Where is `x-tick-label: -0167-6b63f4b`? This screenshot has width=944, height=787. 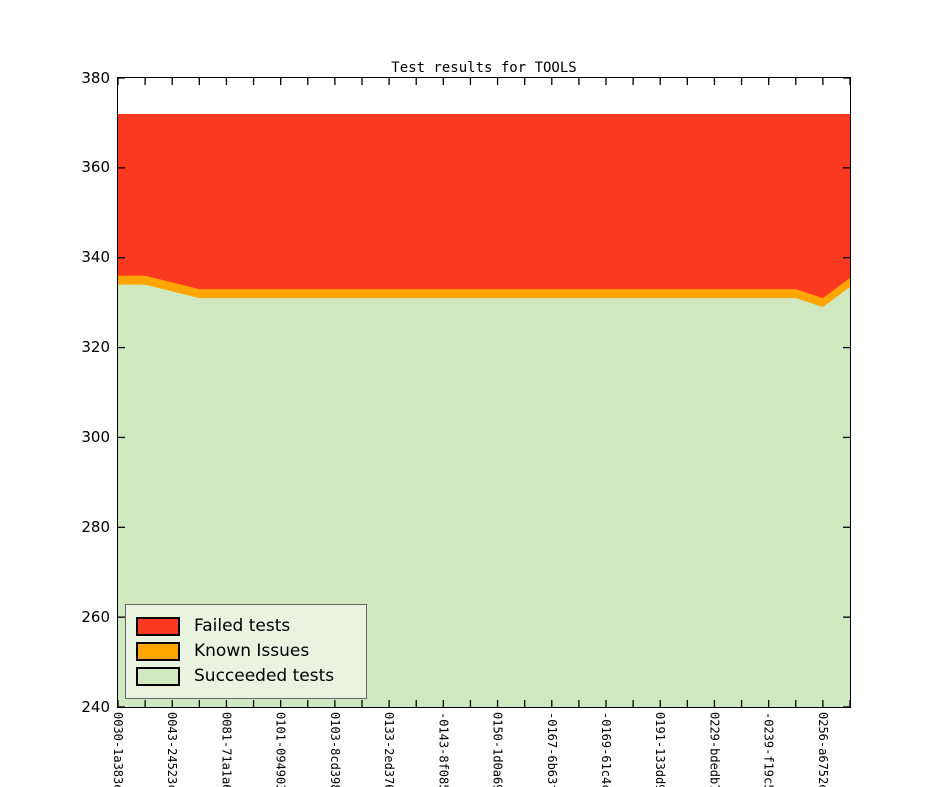
x-tick-label: -0167-6b63f4b is located at coordinates (551, 749).